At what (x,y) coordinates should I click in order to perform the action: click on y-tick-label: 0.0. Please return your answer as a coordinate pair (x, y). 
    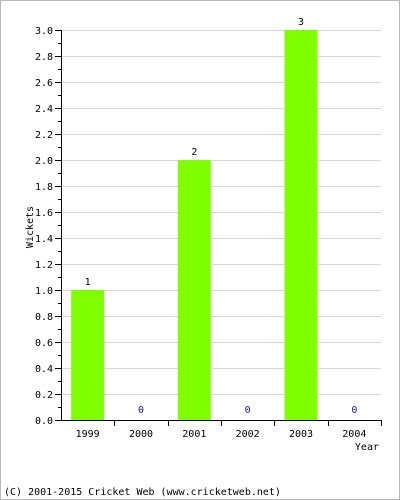
    Looking at the image, I should click on (44, 421).